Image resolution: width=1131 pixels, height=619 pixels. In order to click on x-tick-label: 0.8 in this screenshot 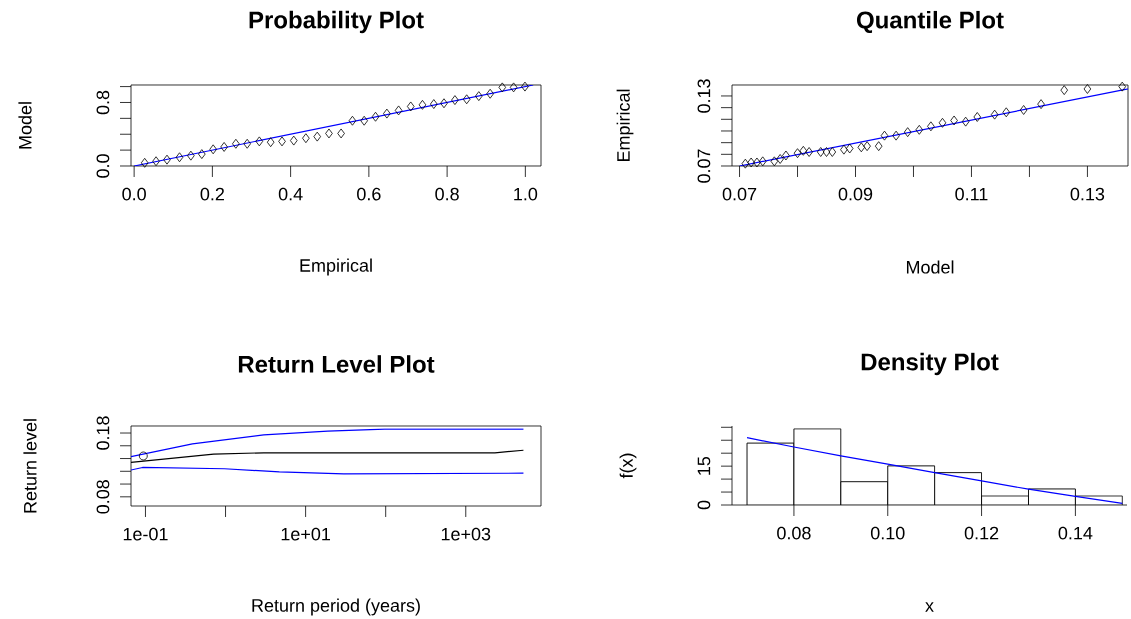, I will do `click(447, 194)`.